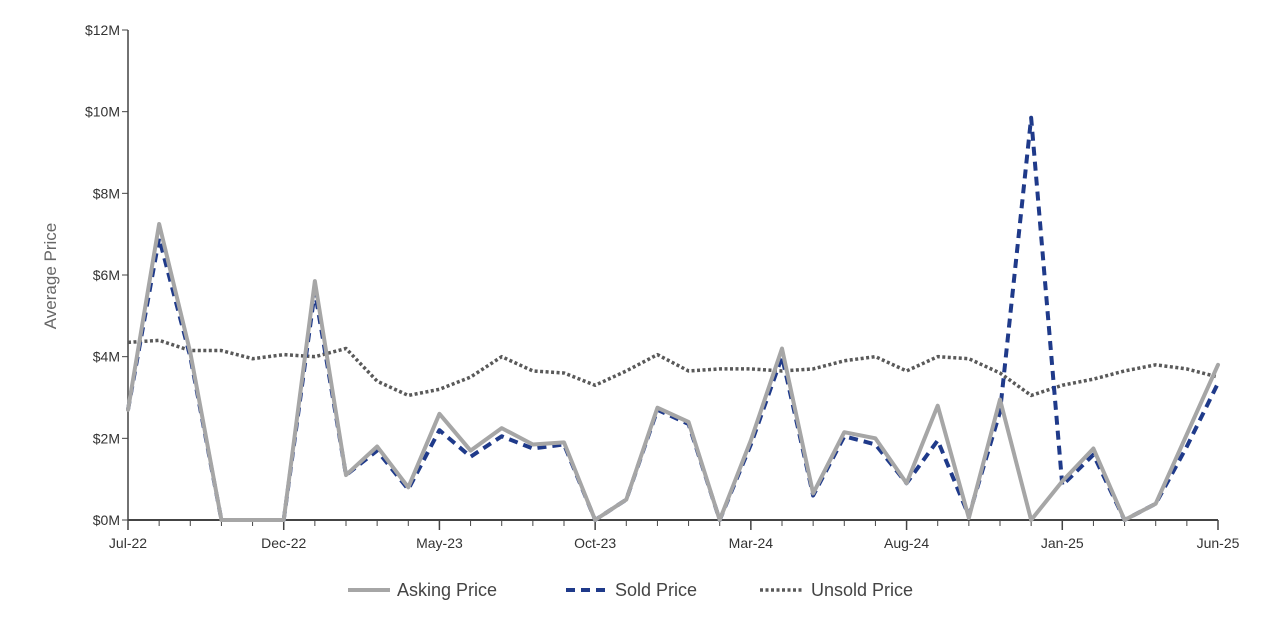  I want to click on y-axis-ticks: $0M $2M $4M $6M $8M $10M $12M, so click(106, 275).